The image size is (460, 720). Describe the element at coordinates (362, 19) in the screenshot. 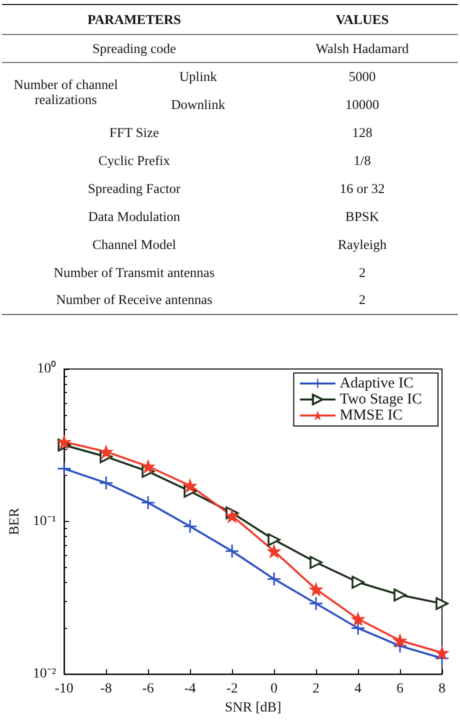

I see `text: VALUES` at that location.